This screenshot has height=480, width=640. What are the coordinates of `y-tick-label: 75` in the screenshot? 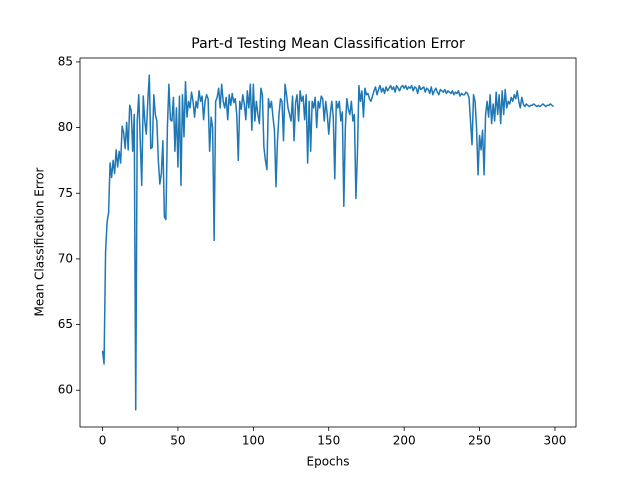 It's located at (65, 193).